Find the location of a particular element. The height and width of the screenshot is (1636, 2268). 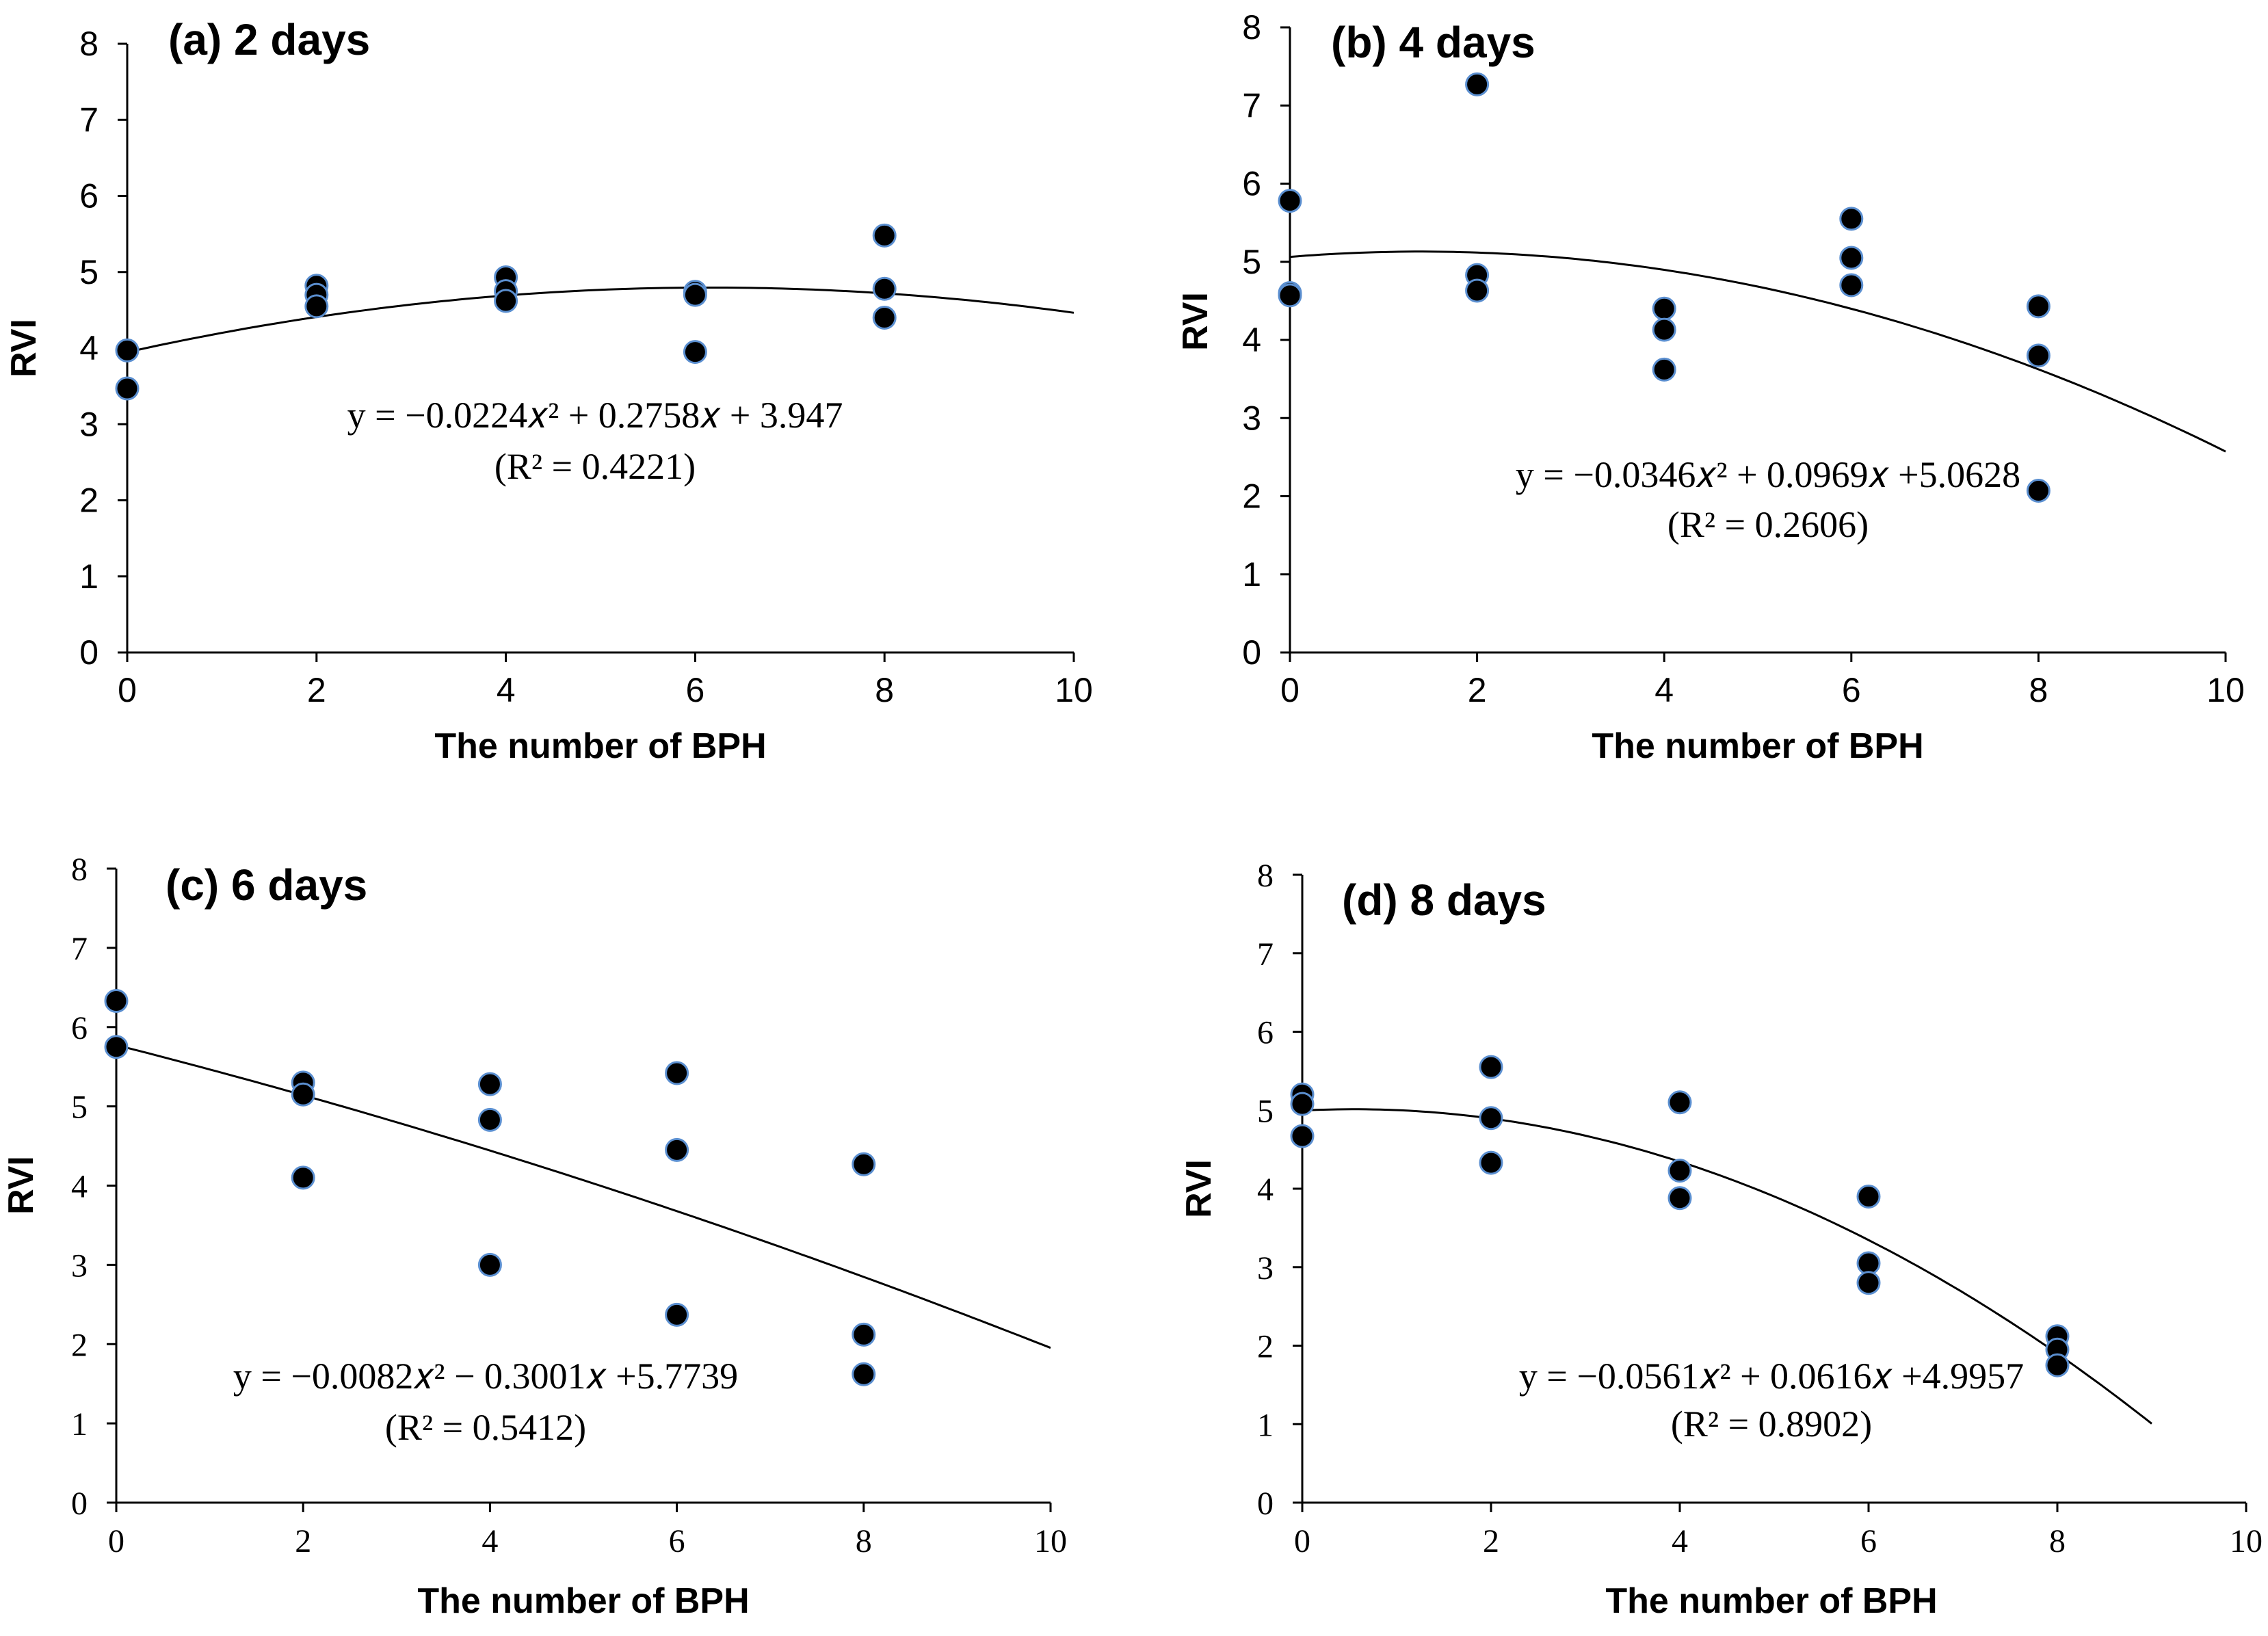

panel-title: (a) 2 days is located at coordinates (269, 39).